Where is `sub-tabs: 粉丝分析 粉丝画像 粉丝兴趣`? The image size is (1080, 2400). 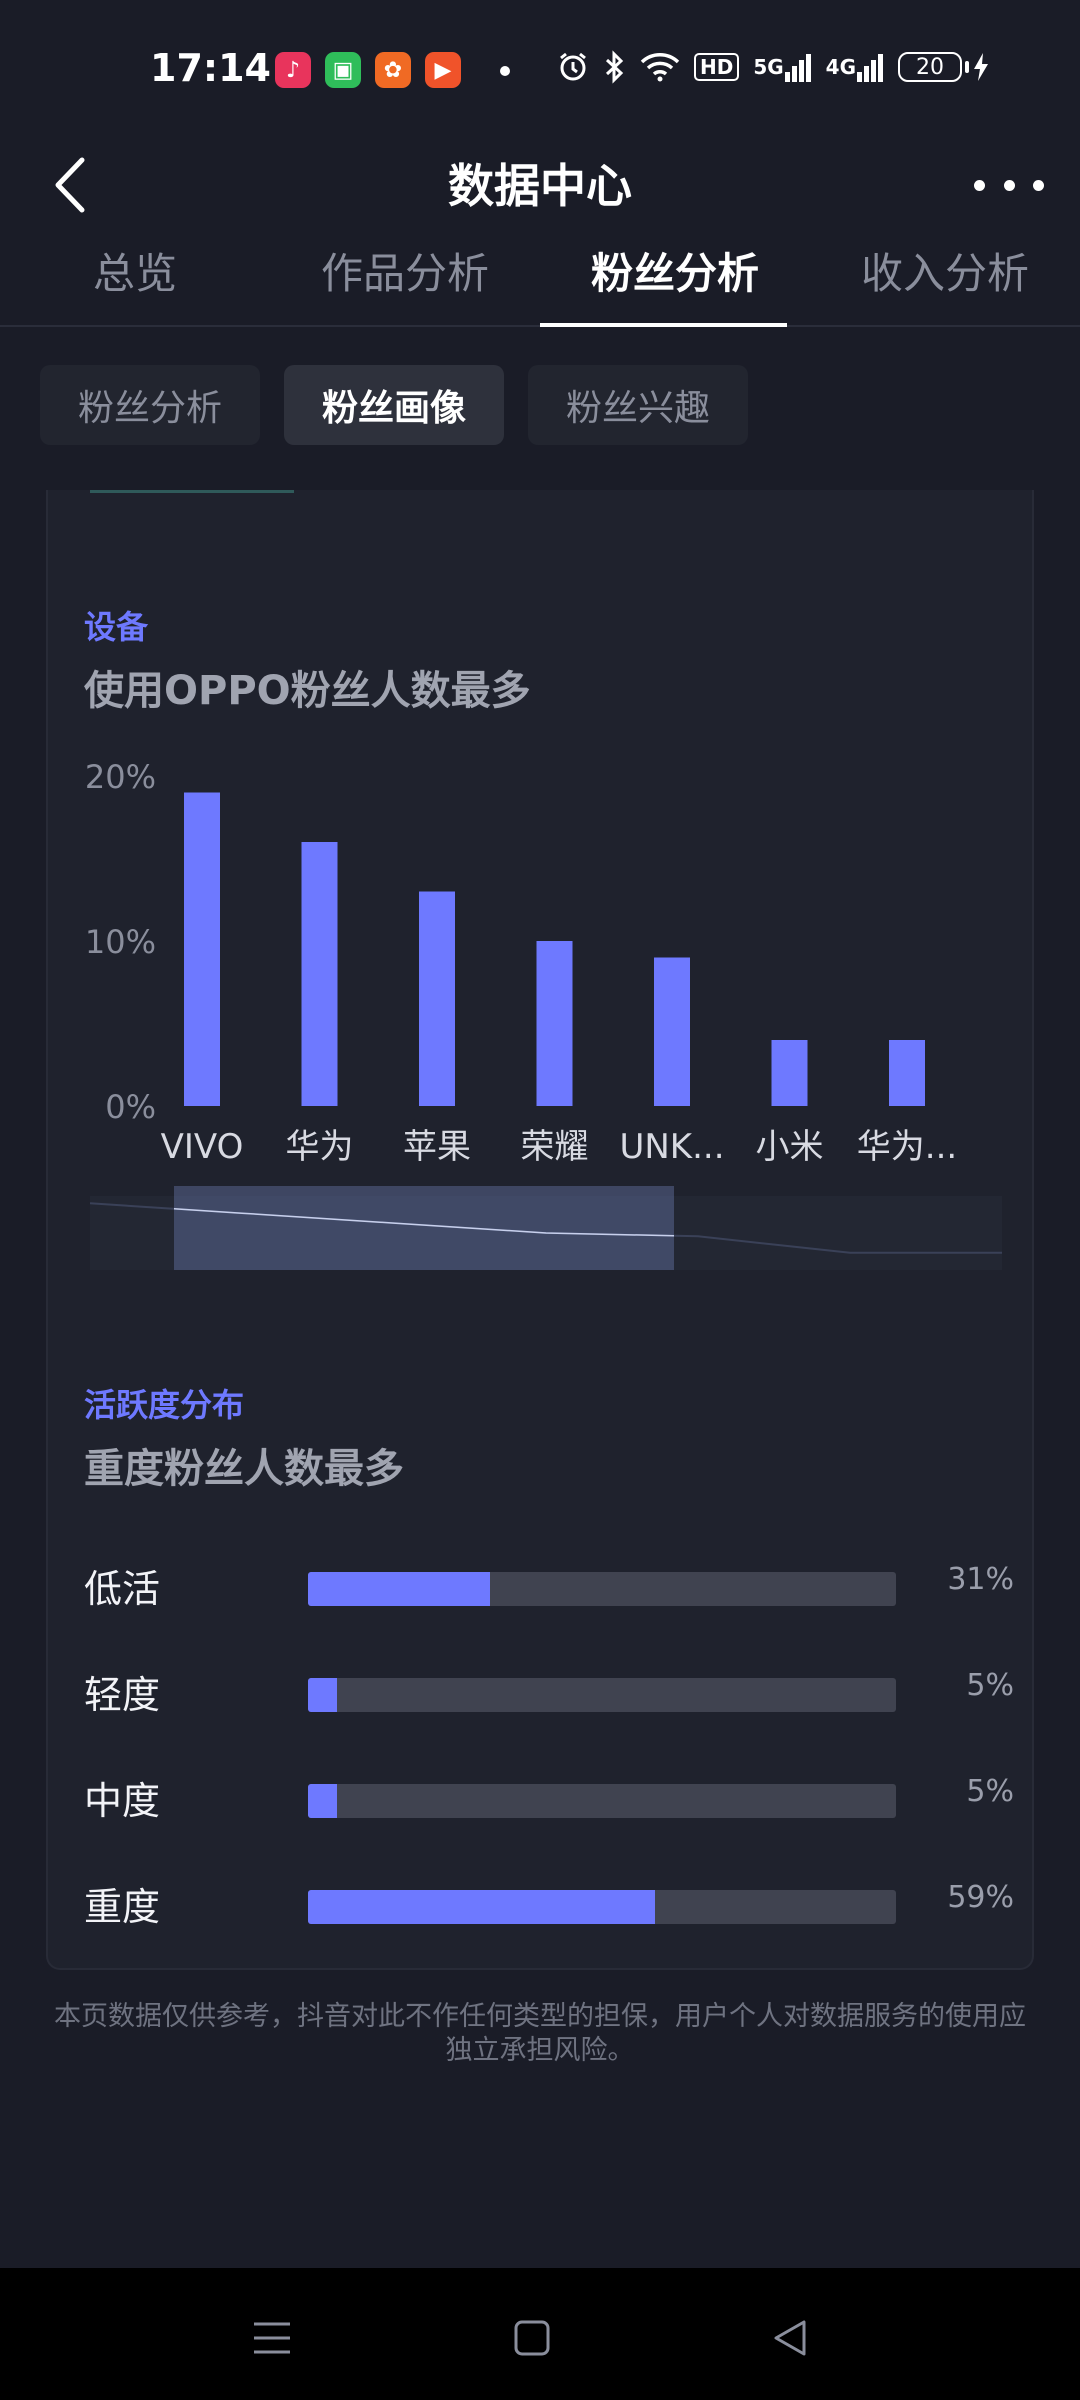 sub-tabs: 粉丝分析 粉丝画像 粉丝兴趣 is located at coordinates (394, 405).